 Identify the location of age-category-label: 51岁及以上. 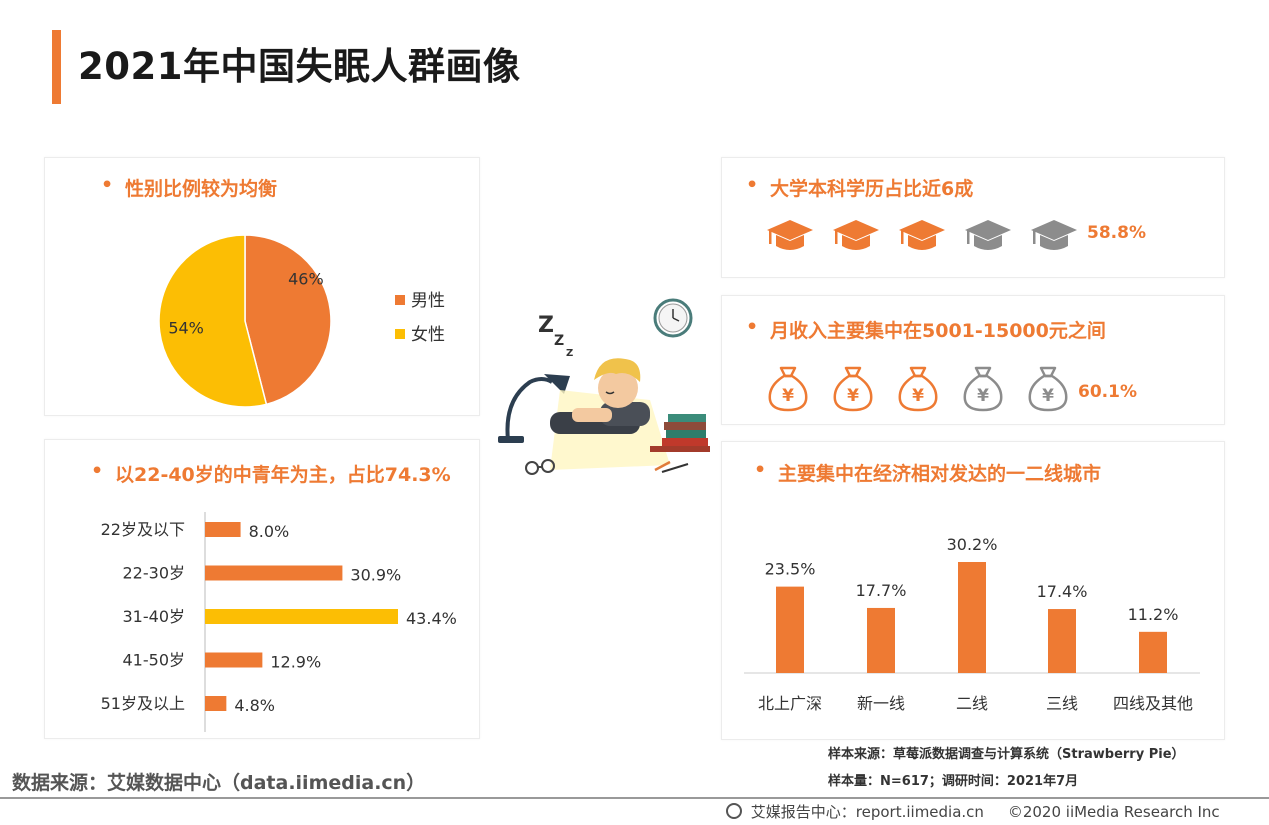
(143, 703).